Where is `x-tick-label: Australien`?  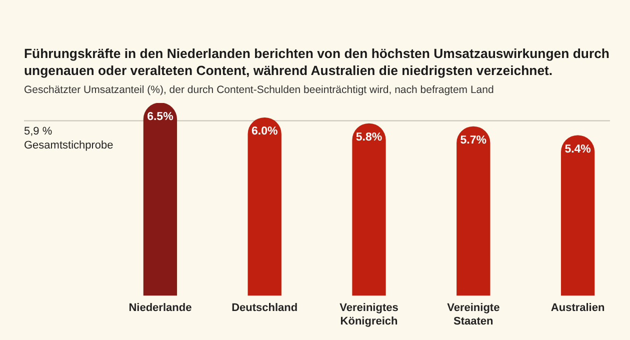 x-tick-label: Australien is located at coordinates (577, 308).